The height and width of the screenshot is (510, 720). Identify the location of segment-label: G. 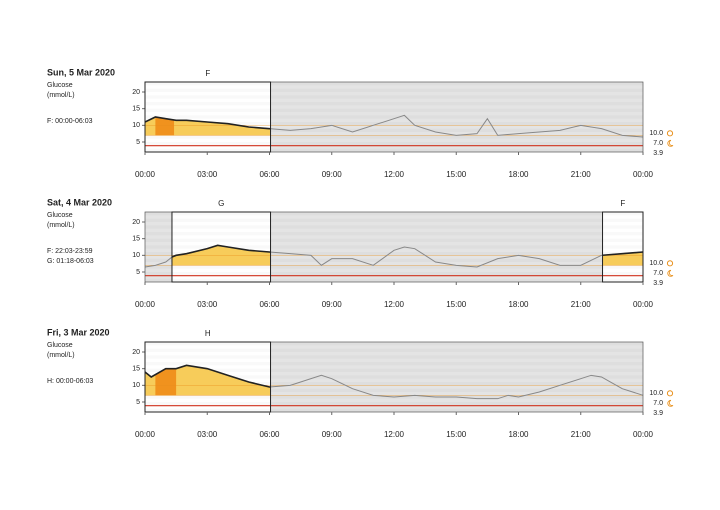
(221, 203).